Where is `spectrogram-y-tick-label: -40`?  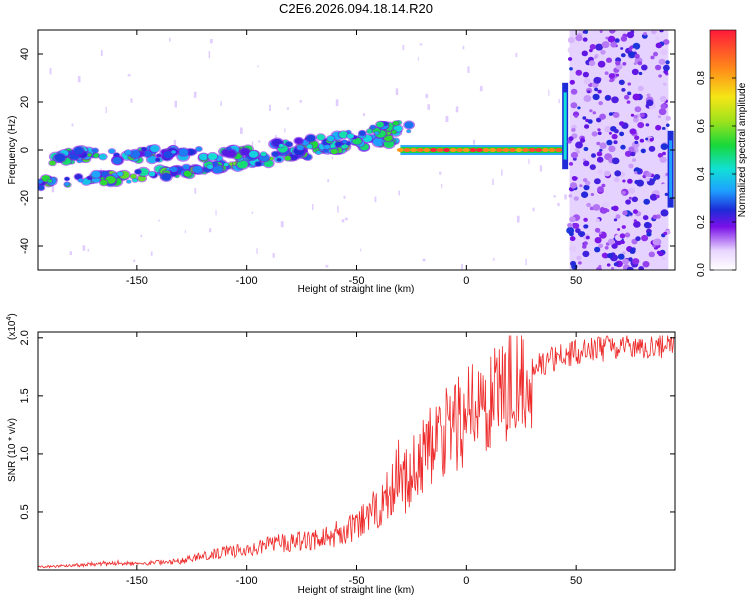 spectrogram-y-tick-label: -40 is located at coordinates (25, 246).